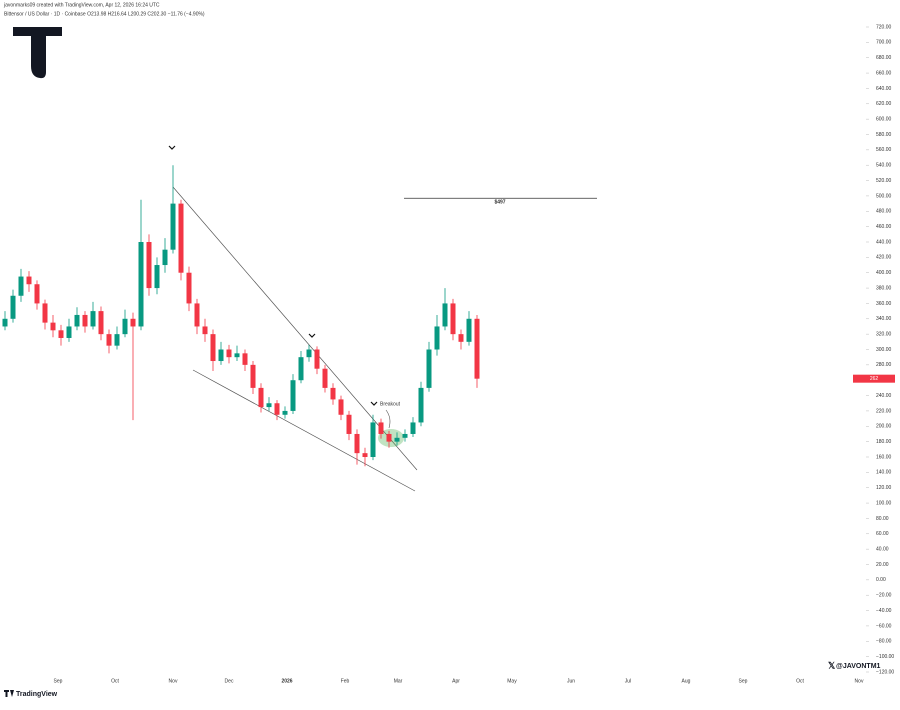  What do you see at coordinates (884, 150) in the screenshot?
I see `y-tick-label: 560.00` at bounding box center [884, 150].